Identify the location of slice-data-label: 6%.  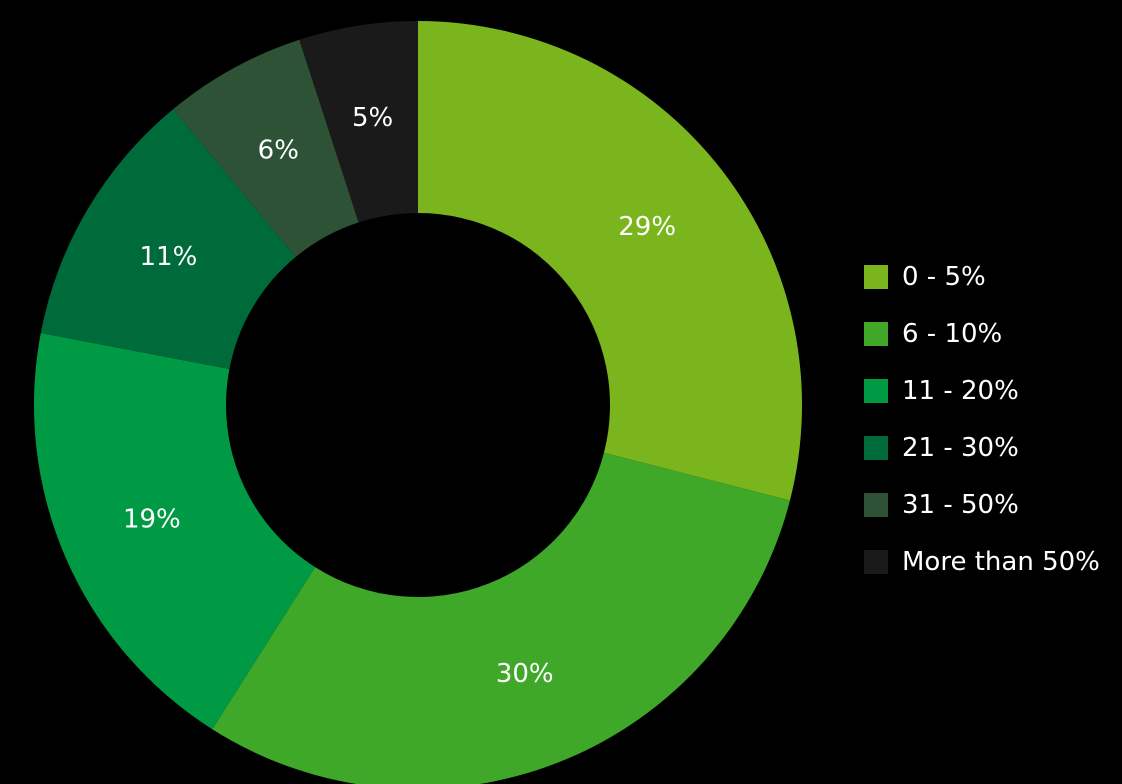
(278, 150).